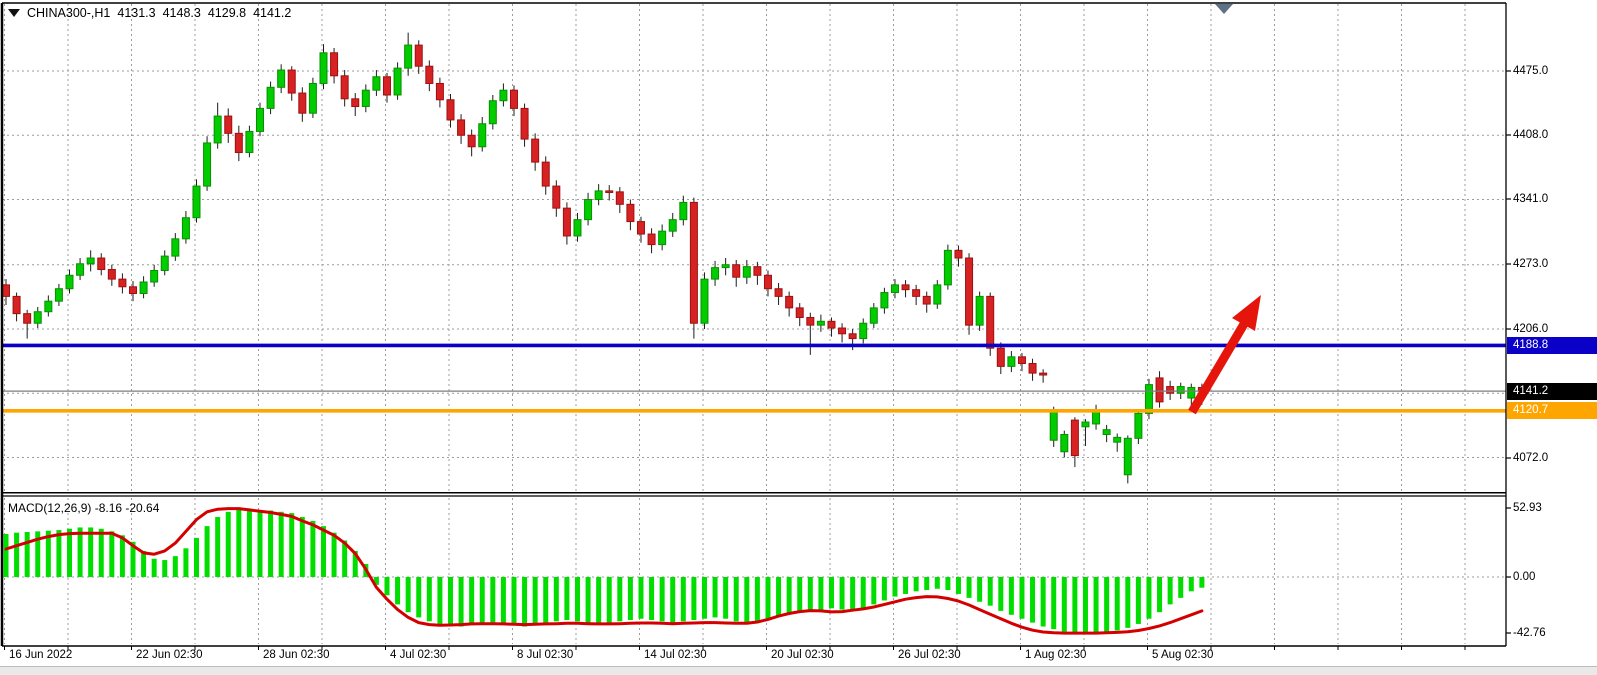 The image size is (1597, 675). I want to click on ohlc-high: 4148.3, so click(181, 13).